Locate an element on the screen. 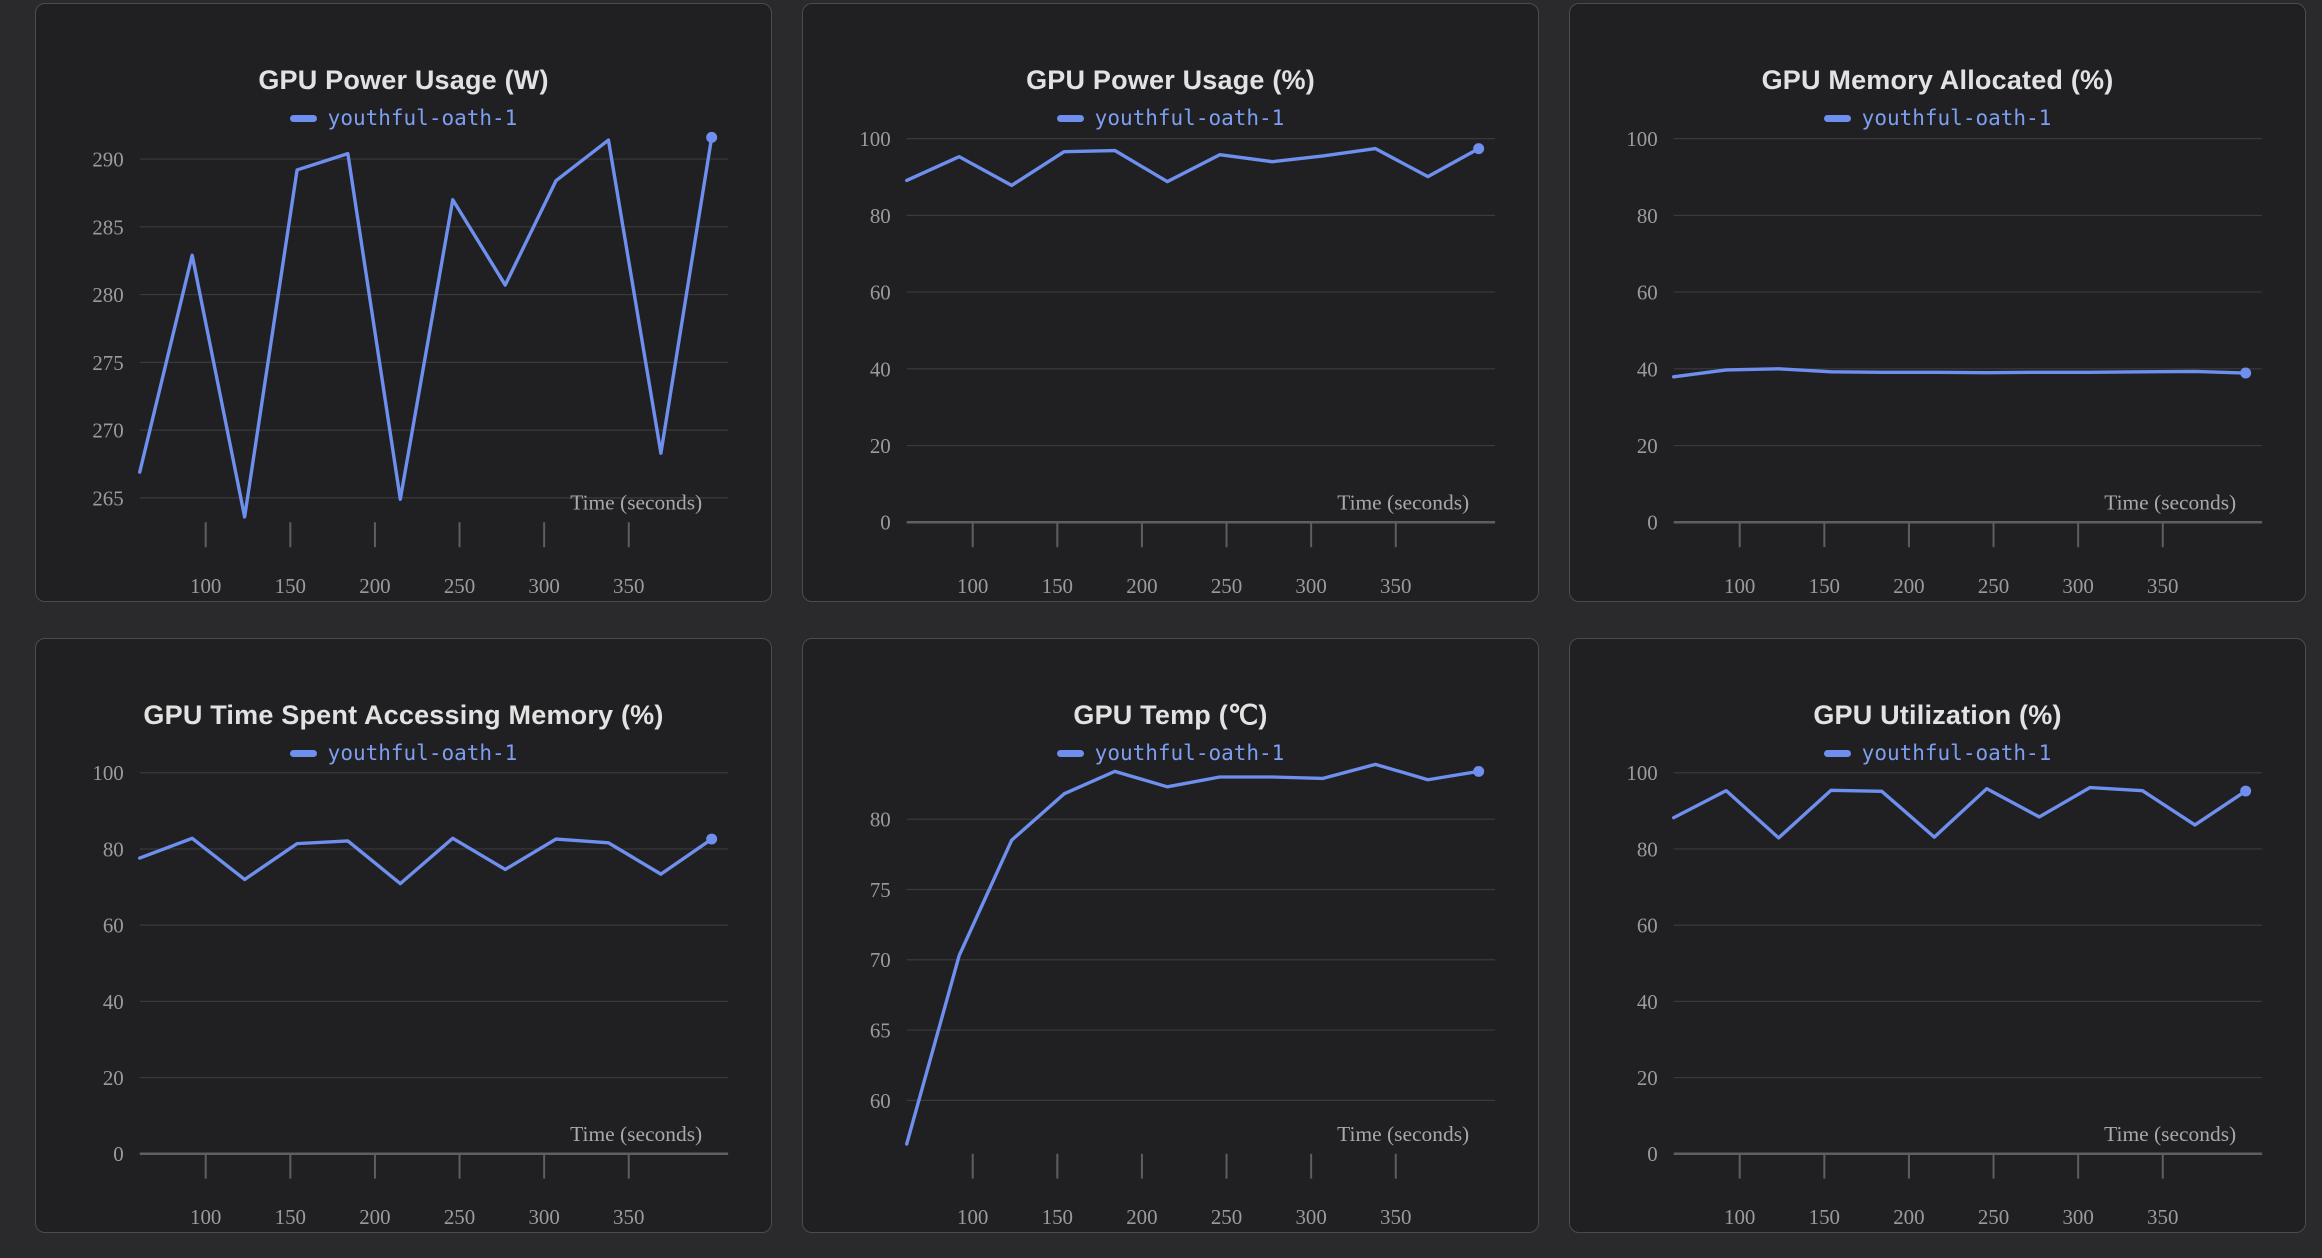 The width and height of the screenshot is (2322, 1258). panel-title: GPU Temp (℃) is located at coordinates (1170, 715).